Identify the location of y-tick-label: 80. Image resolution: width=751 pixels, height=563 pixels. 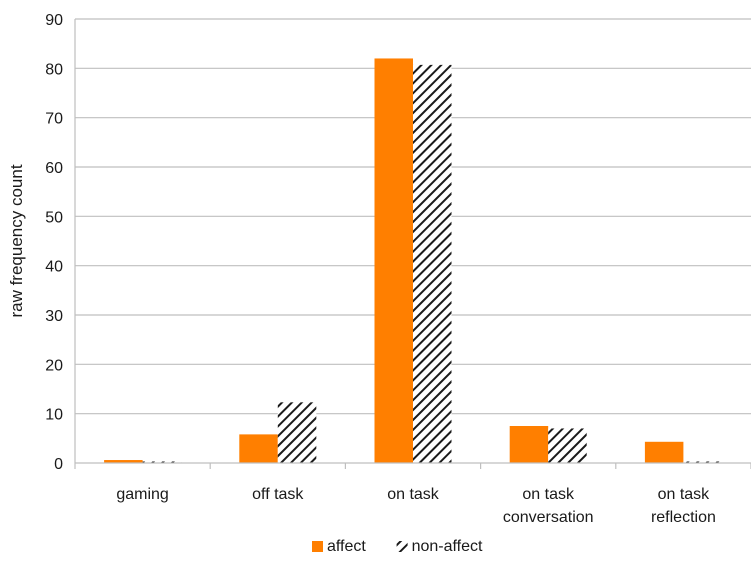
(54, 69).